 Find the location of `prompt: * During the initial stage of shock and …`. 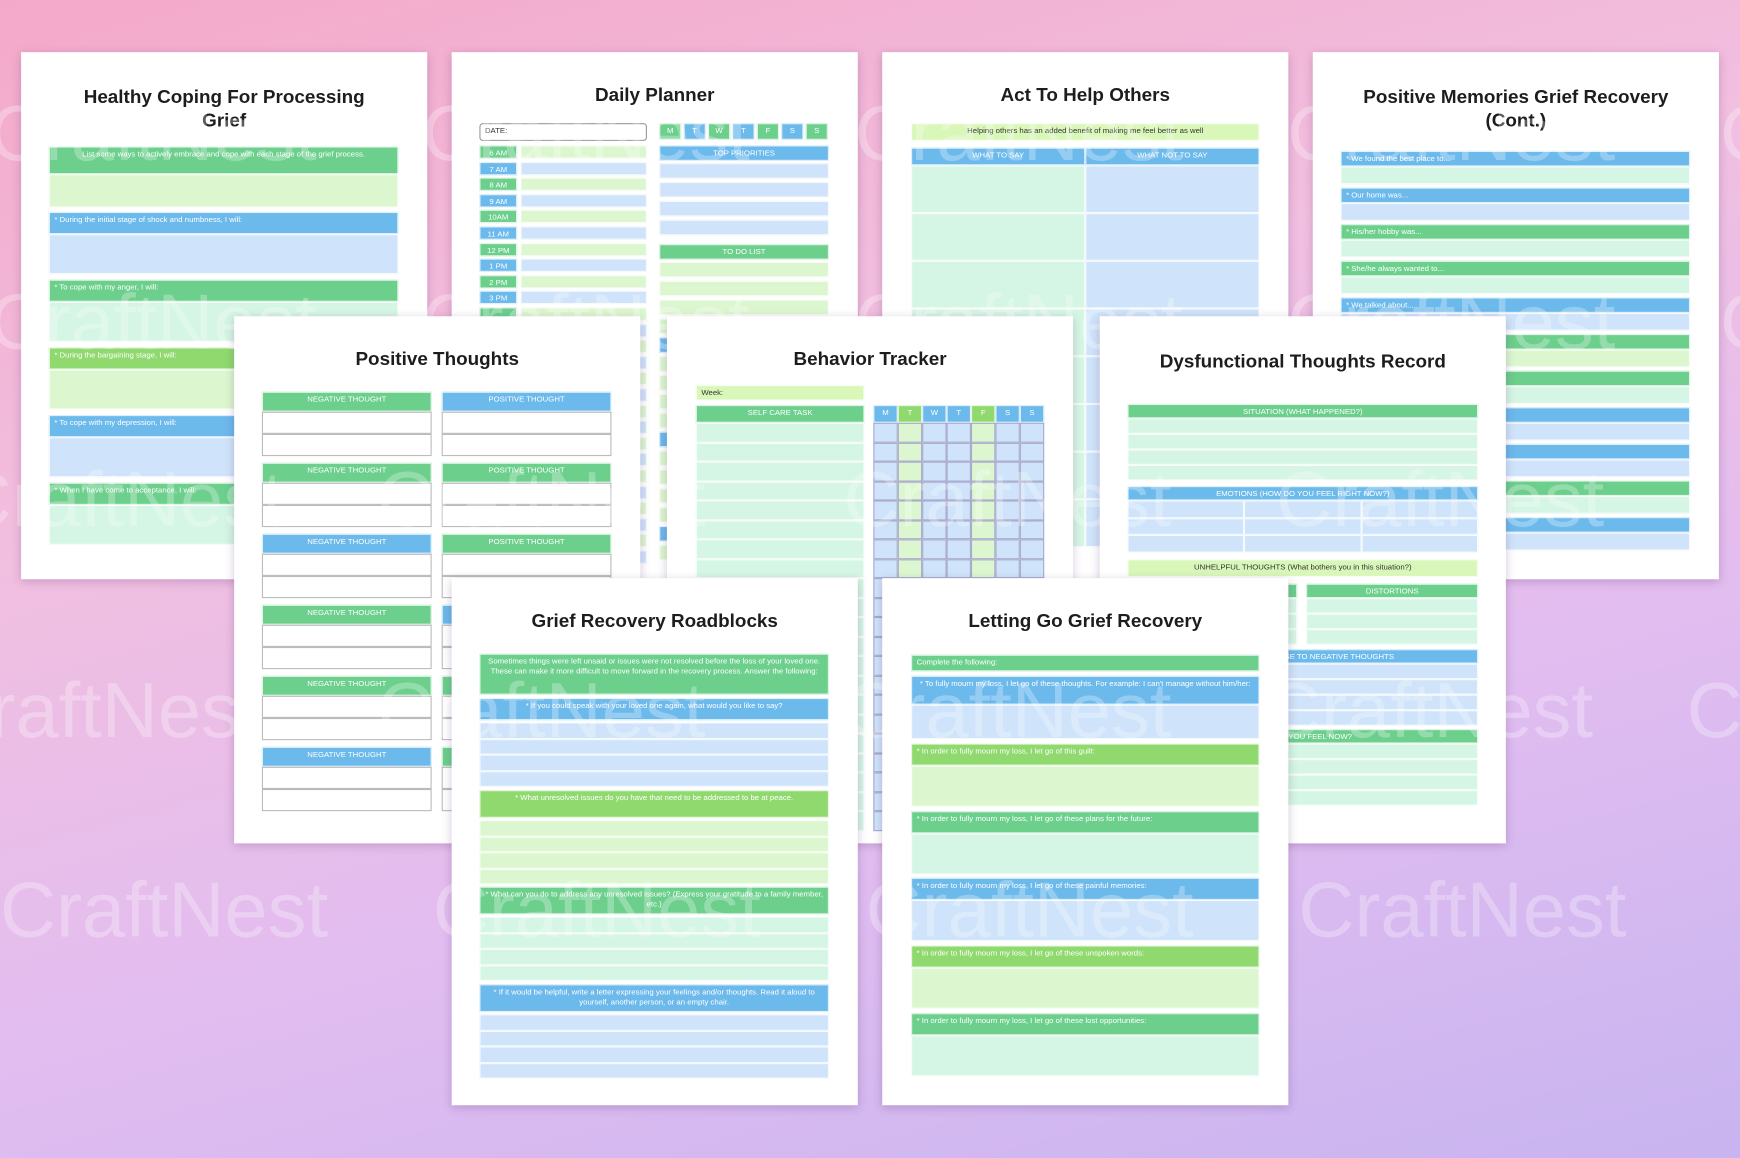

prompt: * During the initial stage of shock and … is located at coordinates (223, 223).